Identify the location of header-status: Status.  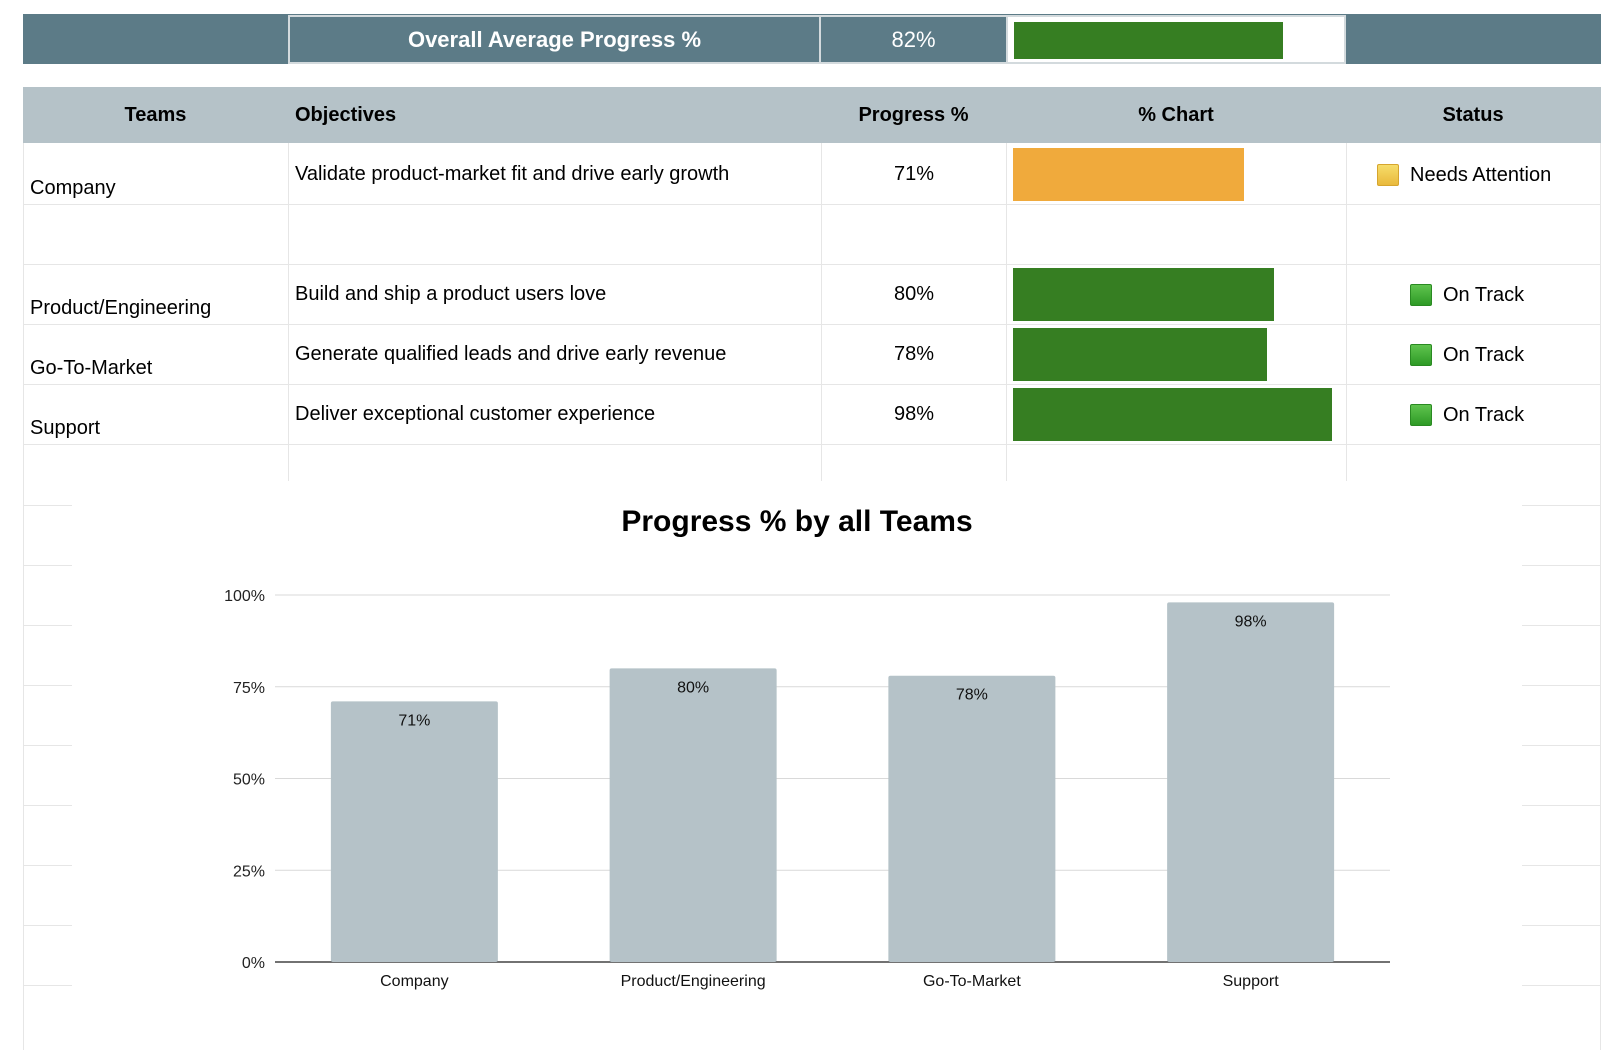
(1473, 114).